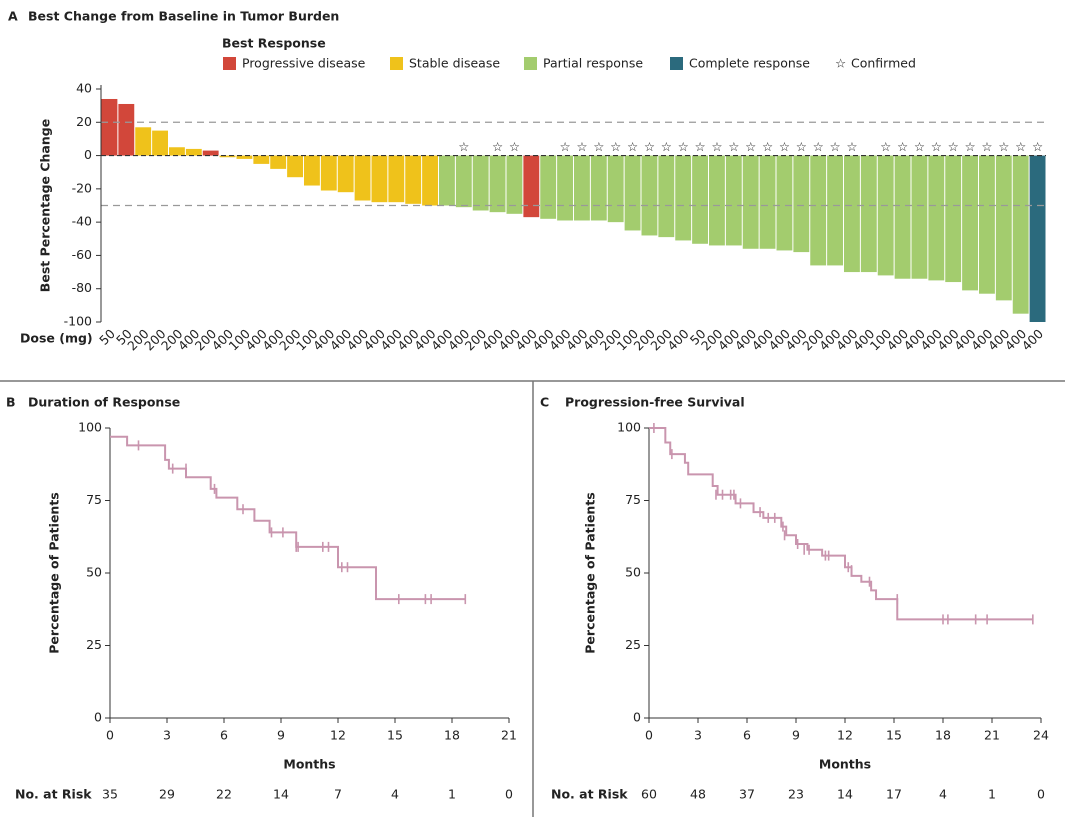  I want to click on at-risk-count: 37, so click(747, 794).